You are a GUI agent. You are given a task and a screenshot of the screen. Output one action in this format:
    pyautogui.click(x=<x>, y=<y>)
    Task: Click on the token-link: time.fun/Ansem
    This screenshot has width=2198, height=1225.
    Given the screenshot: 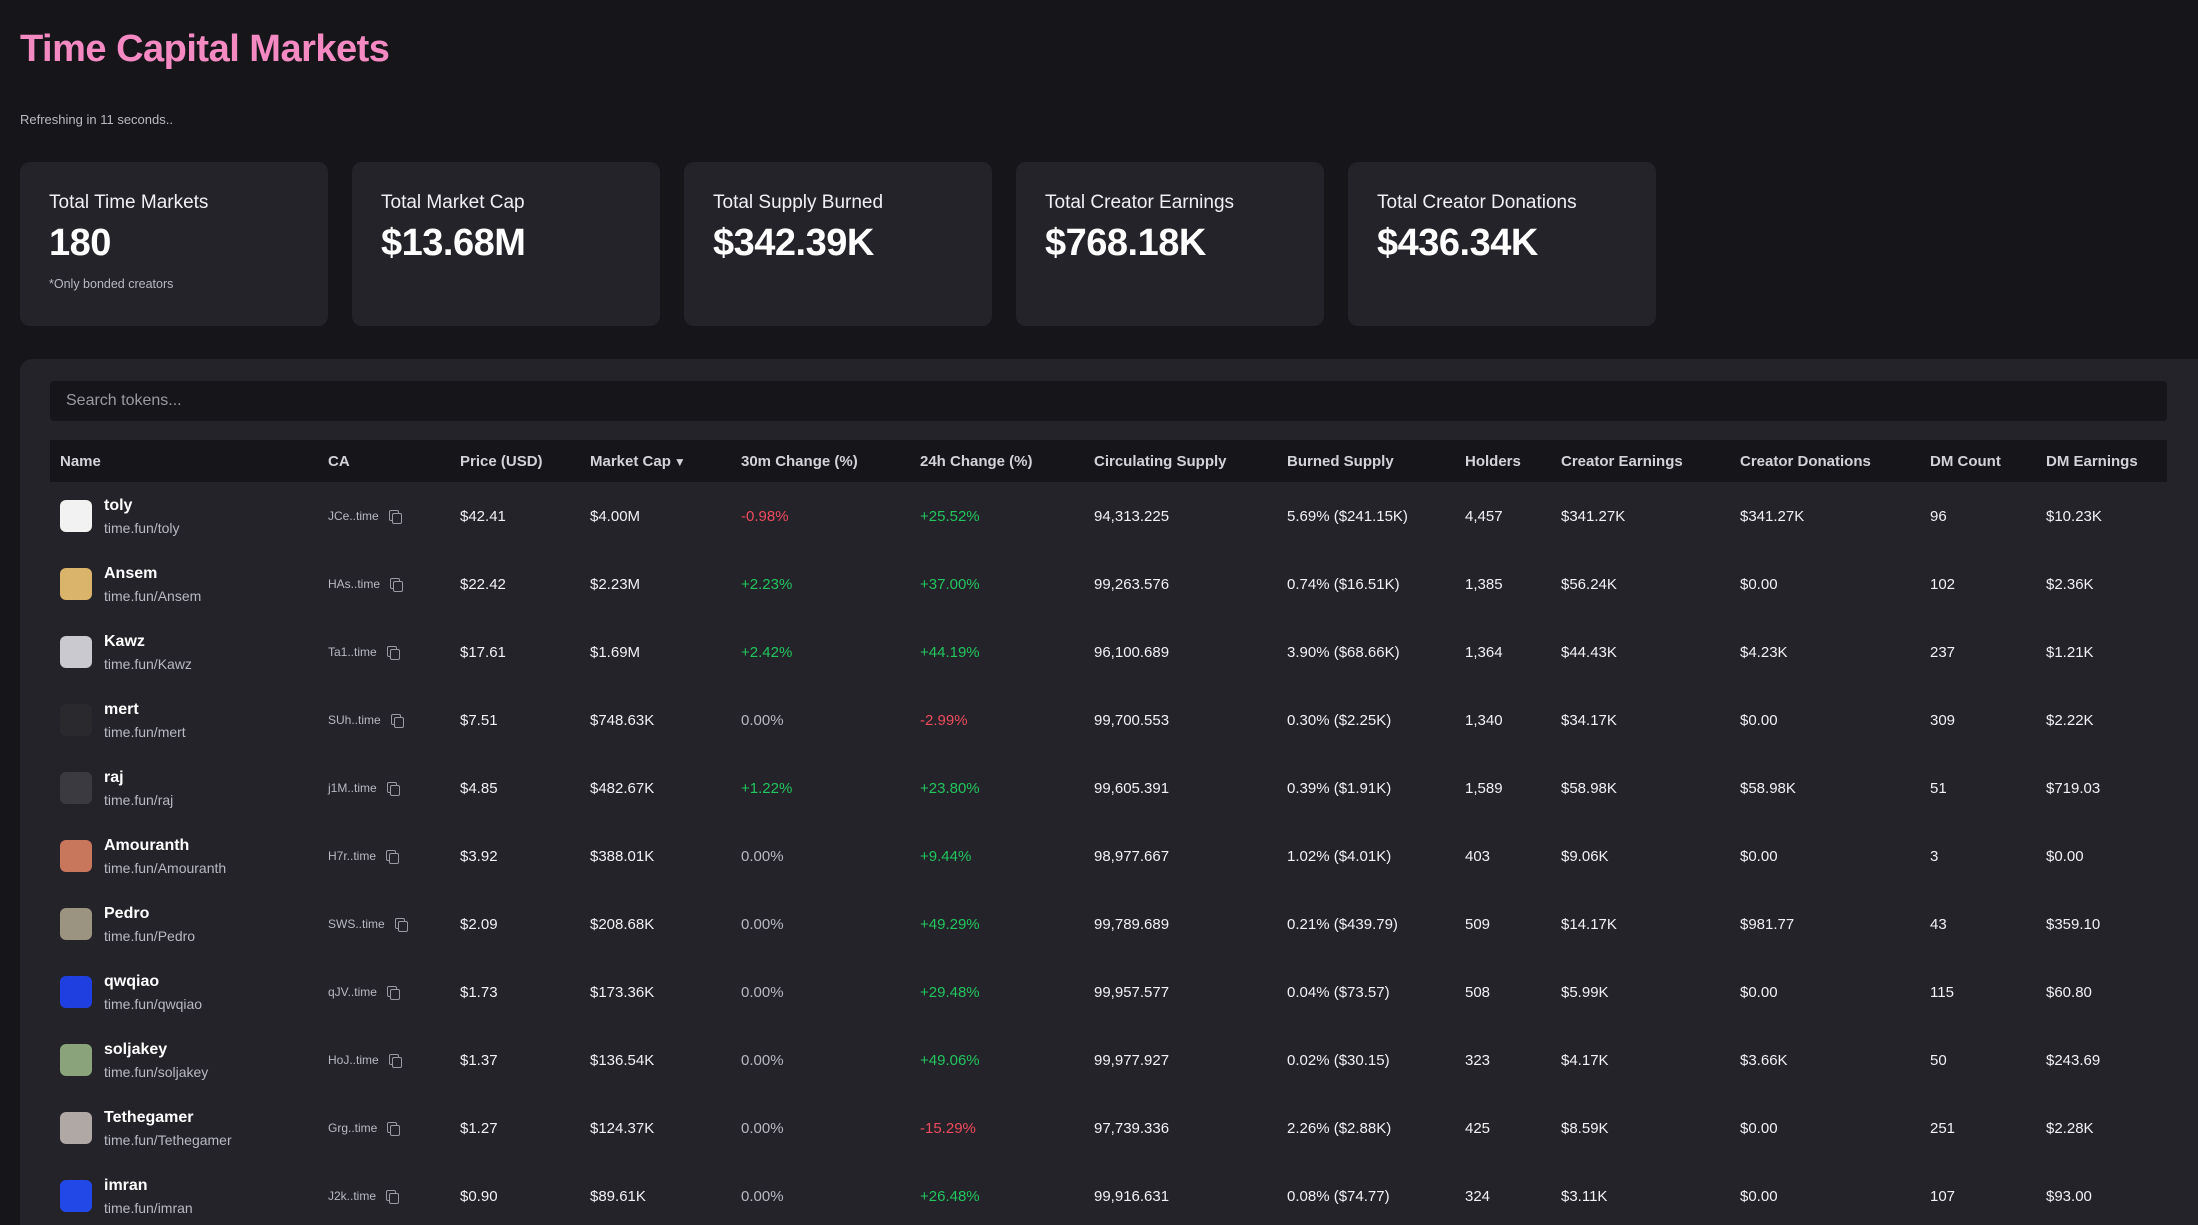 What is the action you would take?
    pyautogui.click(x=153, y=595)
    